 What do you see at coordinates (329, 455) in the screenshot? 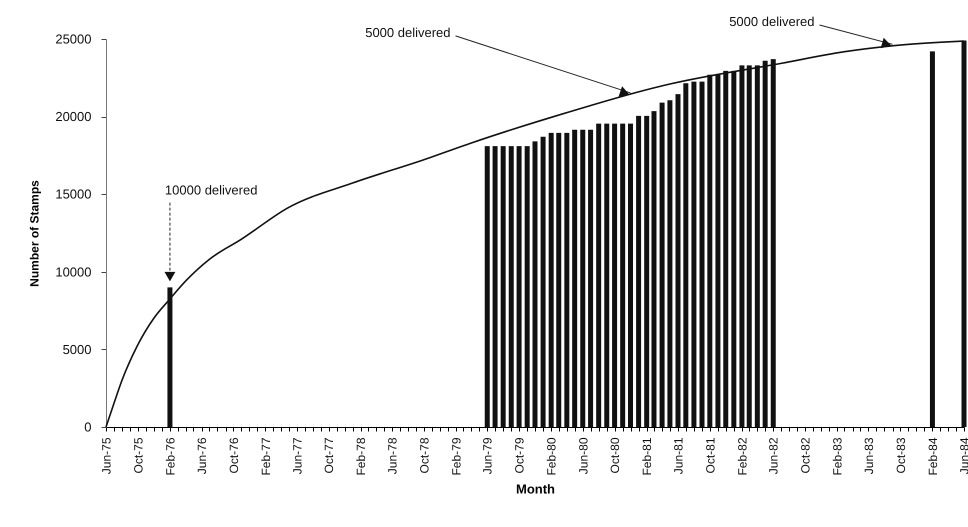
I see `x-tick-label: Oct-77` at bounding box center [329, 455].